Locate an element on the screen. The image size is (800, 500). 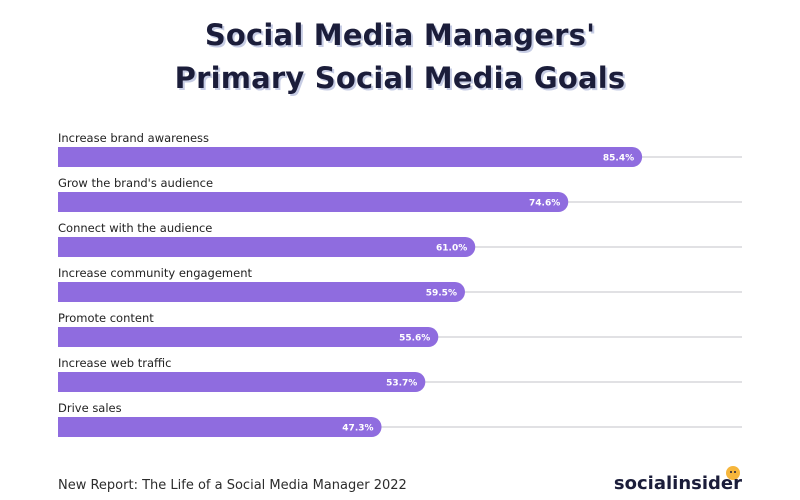
category-label: Grow the brand's audience is located at coordinates (135, 183).